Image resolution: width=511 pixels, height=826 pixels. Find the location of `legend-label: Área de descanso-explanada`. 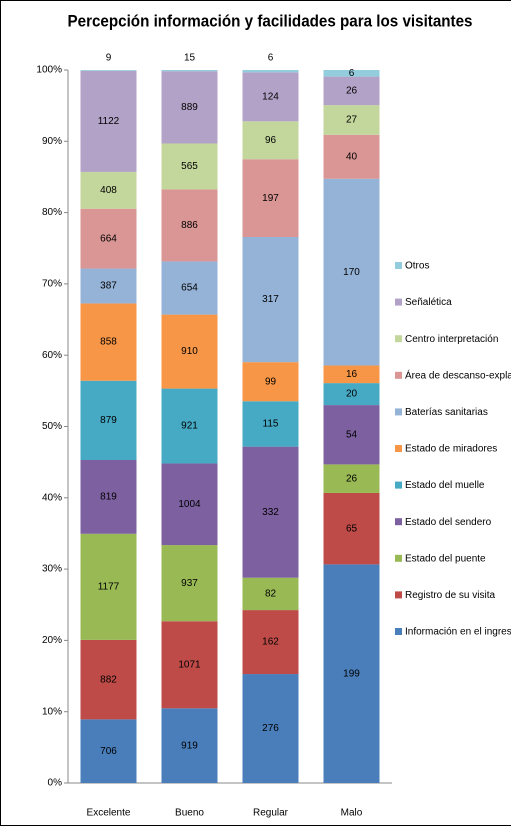

legend-label: Área de descanso-explanada is located at coordinates (458, 374).